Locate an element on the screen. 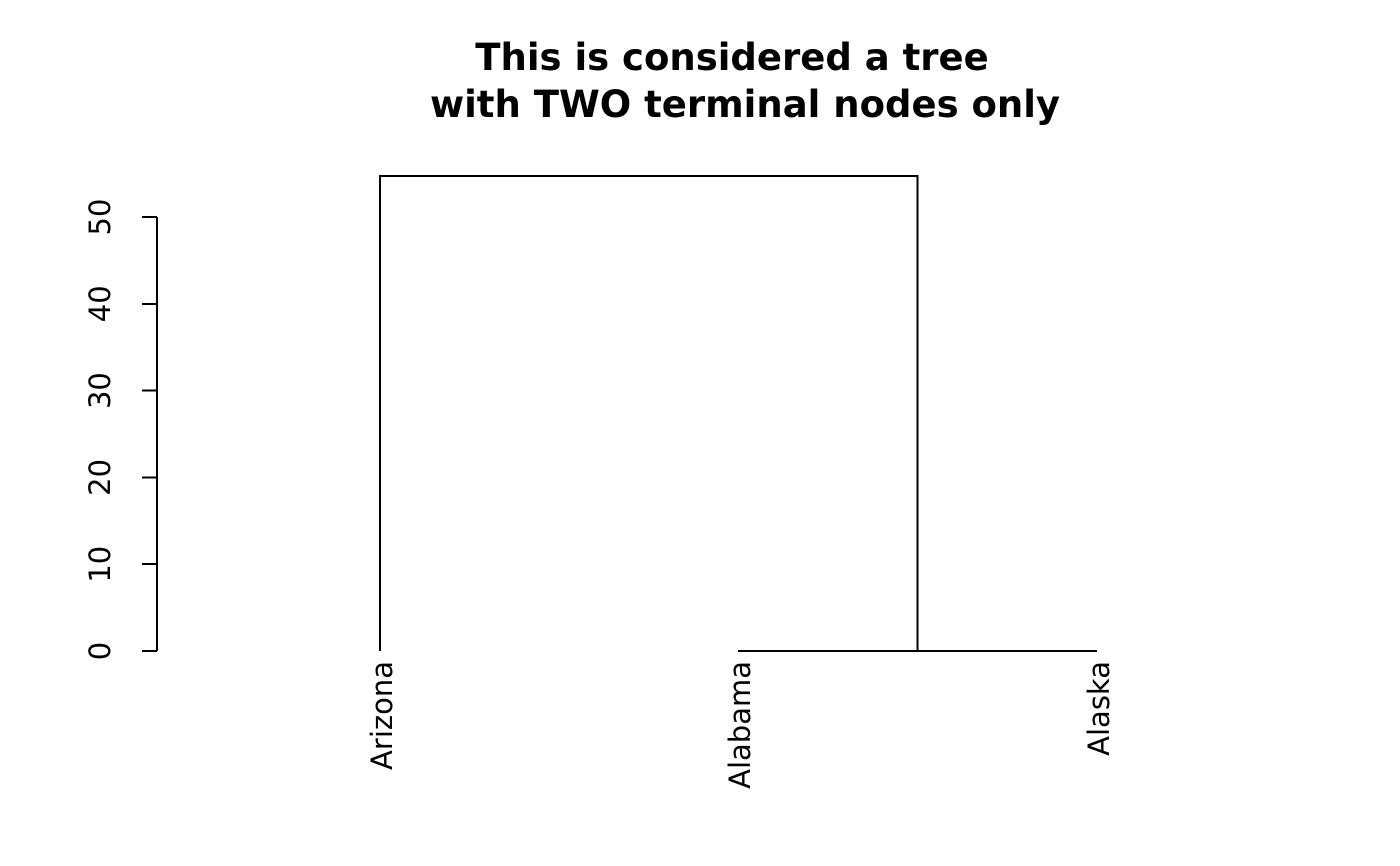  leaf-label-arizona: Arizona is located at coordinates (382, 715).